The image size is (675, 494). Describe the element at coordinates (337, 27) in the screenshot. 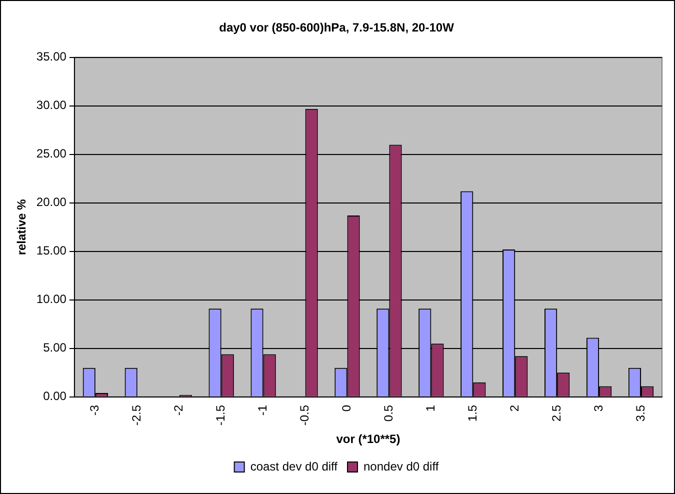

I see `chart-title: day0 vor (850-600)hPa, 7.9-15.8N, 20-10W` at that location.